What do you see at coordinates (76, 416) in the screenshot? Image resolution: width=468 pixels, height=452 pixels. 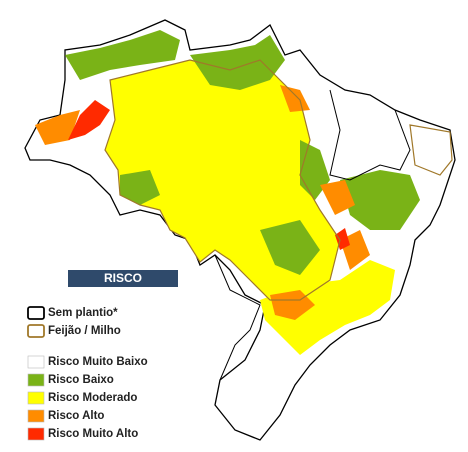 I see `legend-label: Risco Alto` at bounding box center [76, 416].